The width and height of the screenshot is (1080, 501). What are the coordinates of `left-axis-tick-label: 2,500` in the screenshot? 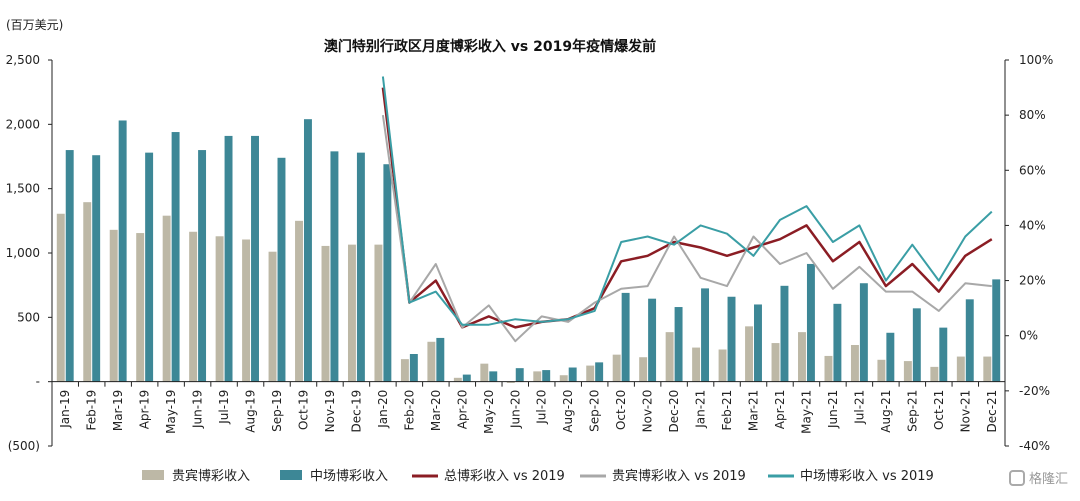 It's located at (23, 60).